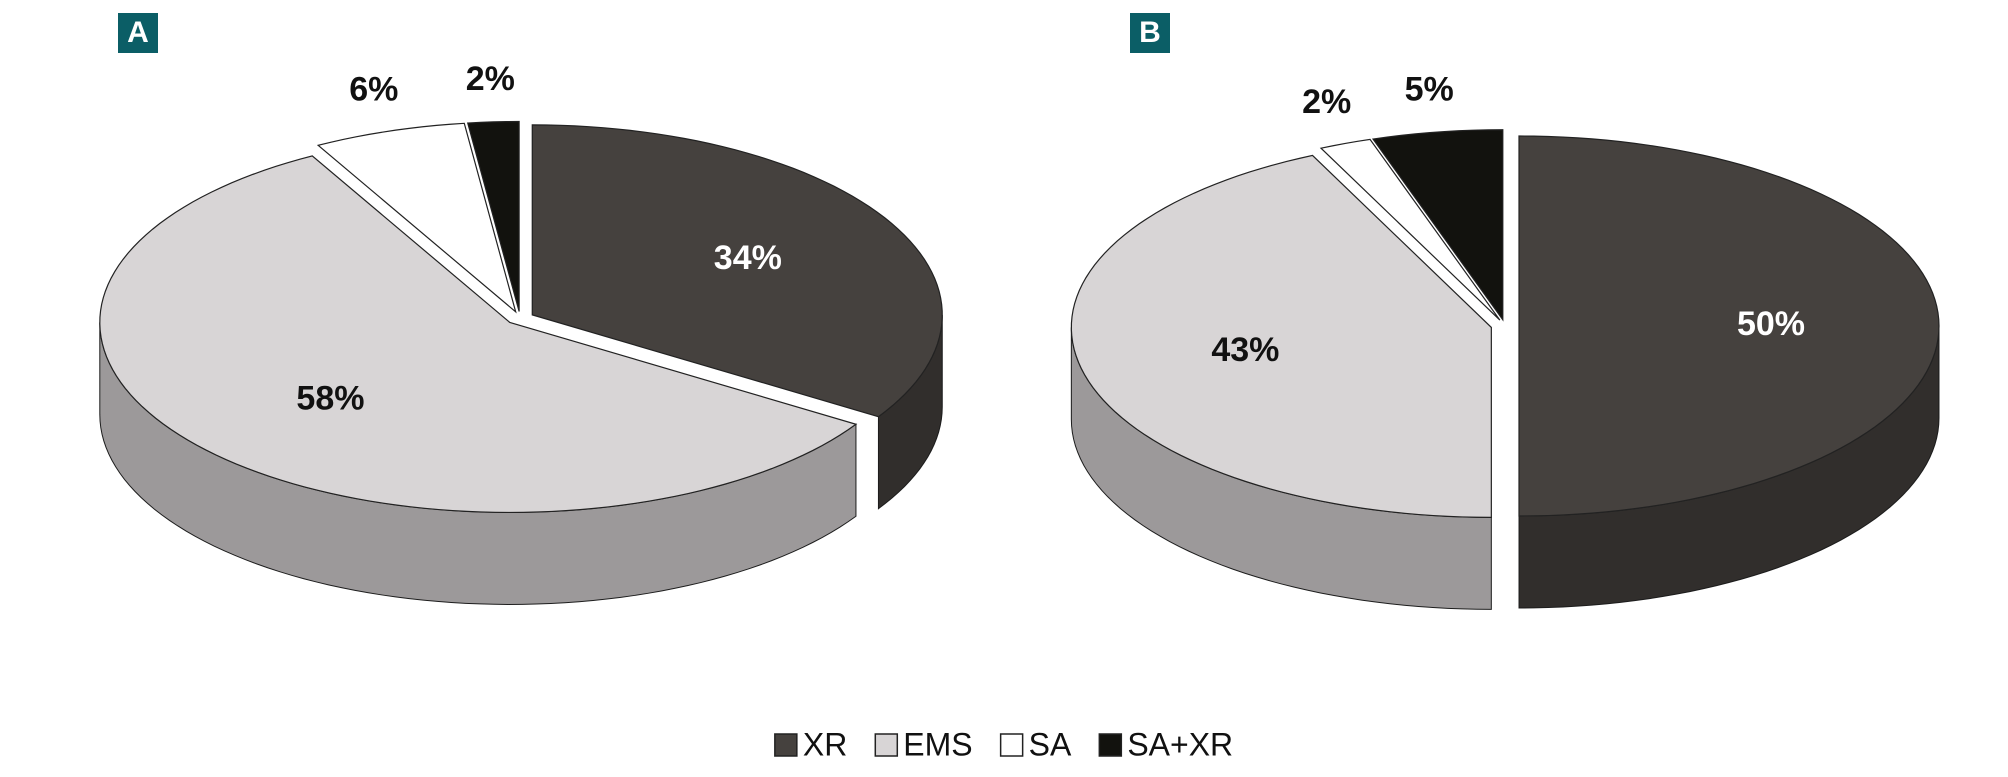 This screenshot has height=777, width=2008. What do you see at coordinates (1245, 350) in the screenshot?
I see `data-label: 43%` at bounding box center [1245, 350].